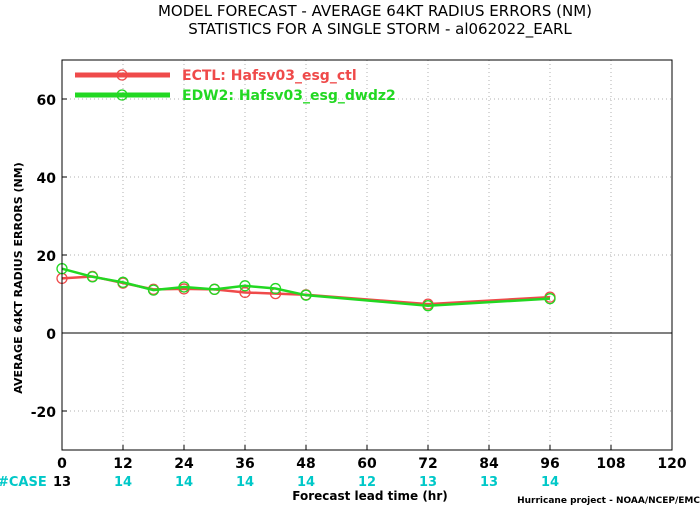 The width and height of the screenshot is (700, 506). What do you see at coordinates (489, 464) in the screenshot?
I see `x-tick-label: 84` at bounding box center [489, 464].